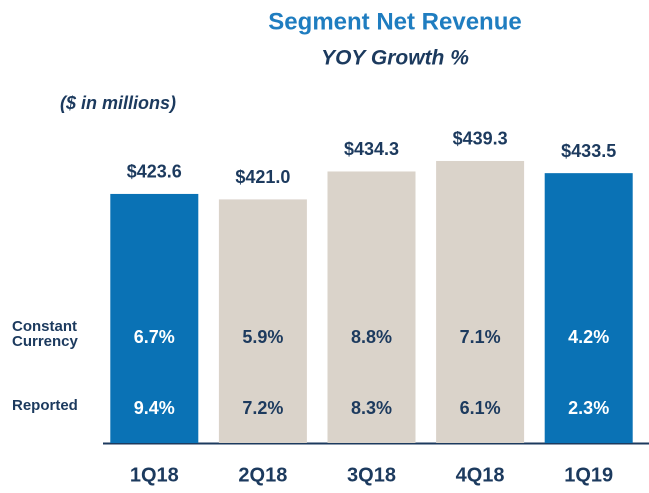  Describe the element at coordinates (588, 337) in the screenshot. I see `growth-label: 4.2%` at that location.